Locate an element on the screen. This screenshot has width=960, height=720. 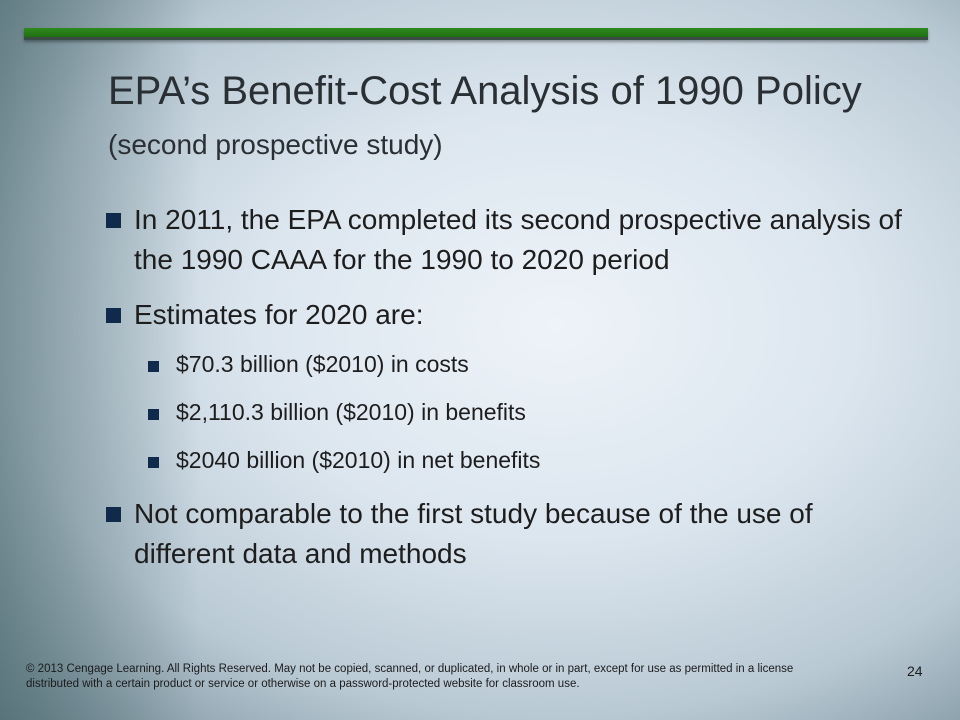
slide-title-subtitle: (second prospective study) is located at coordinates (275, 144).